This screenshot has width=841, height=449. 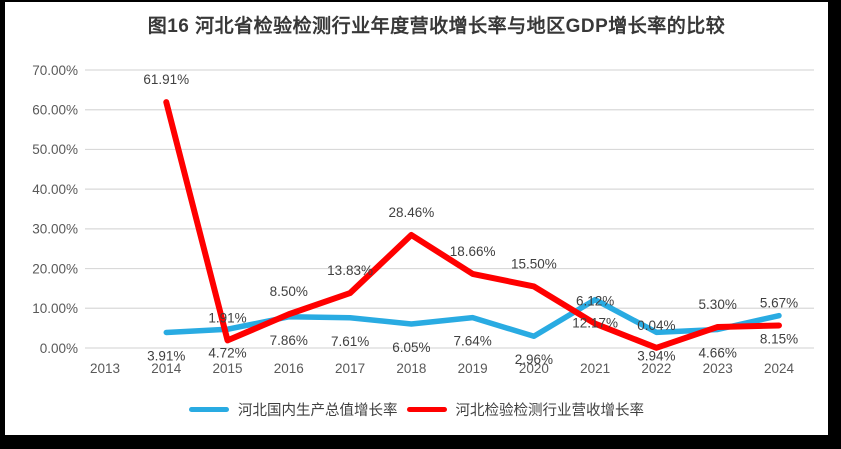 What do you see at coordinates (289, 368) in the screenshot?
I see `x-axis-tick-label: 2016` at bounding box center [289, 368].